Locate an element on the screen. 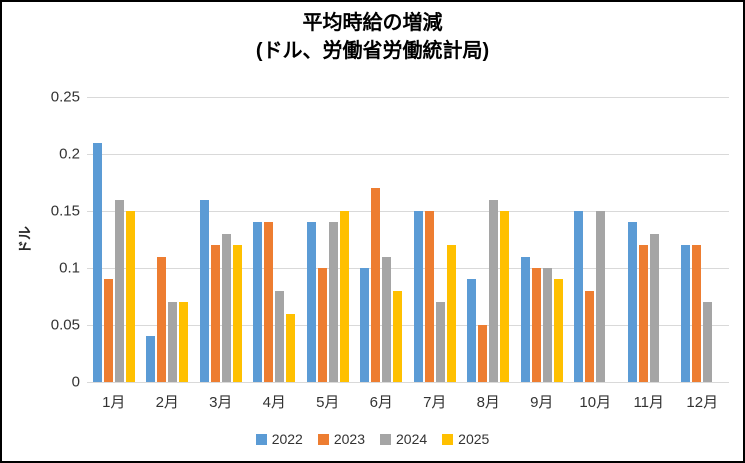 This screenshot has height=463, width=745. bar-2022-4月 is located at coordinates (258, 302).